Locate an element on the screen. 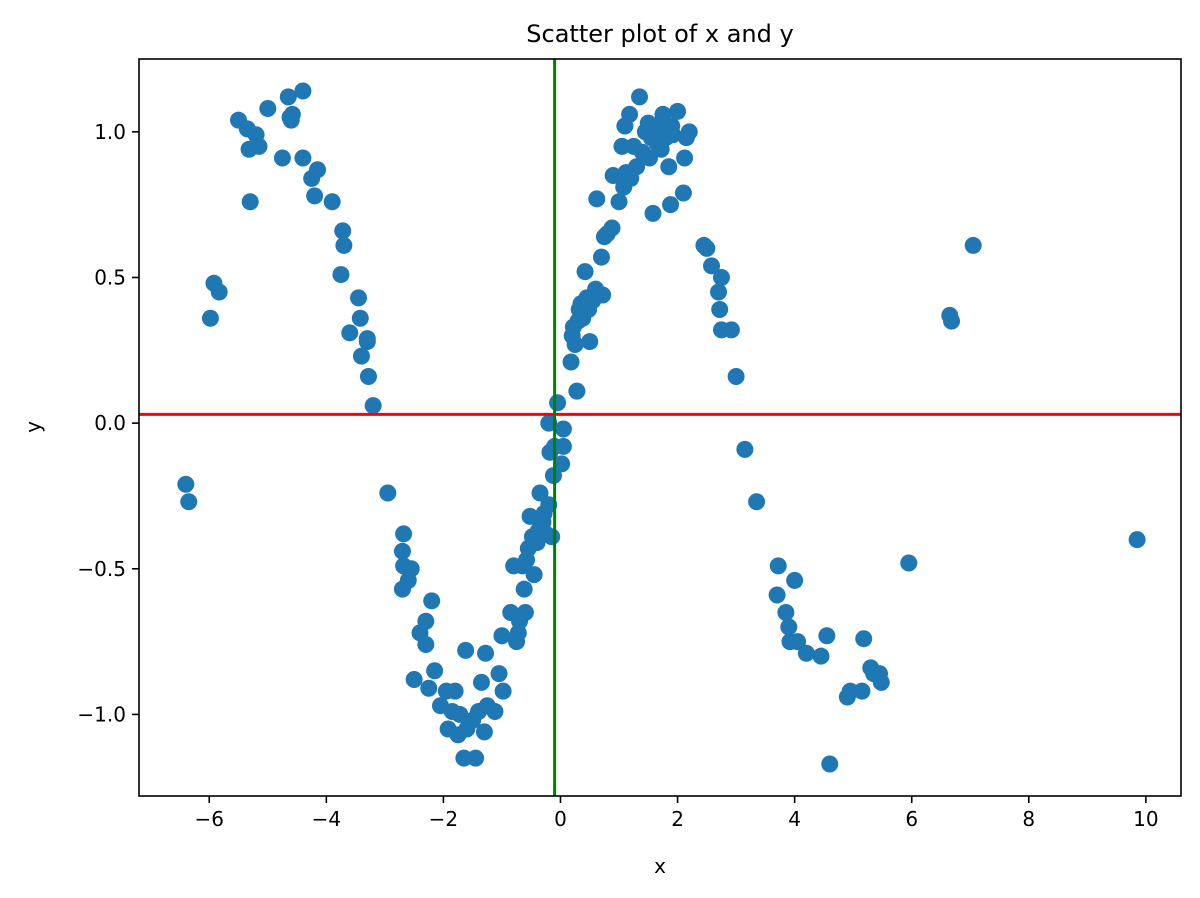 This screenshot has height=898, width=1200. x-axis-ticks: −6 −4 −2 0 2 4 6 8 10 is located at coordinates (677, 813).